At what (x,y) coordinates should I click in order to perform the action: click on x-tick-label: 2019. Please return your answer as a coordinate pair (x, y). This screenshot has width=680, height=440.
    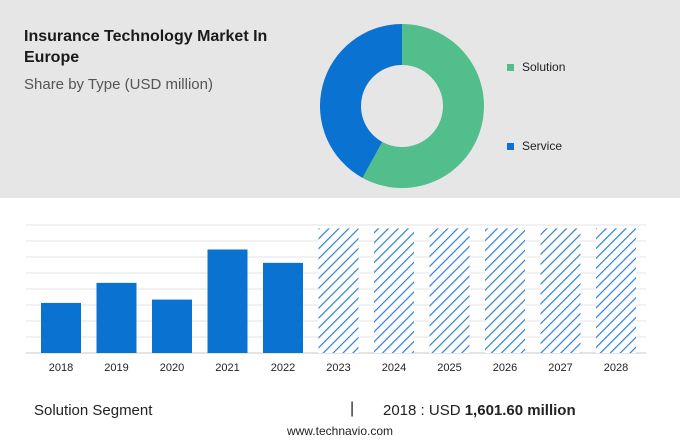
    Looking at the image, I should click on (116, 368).